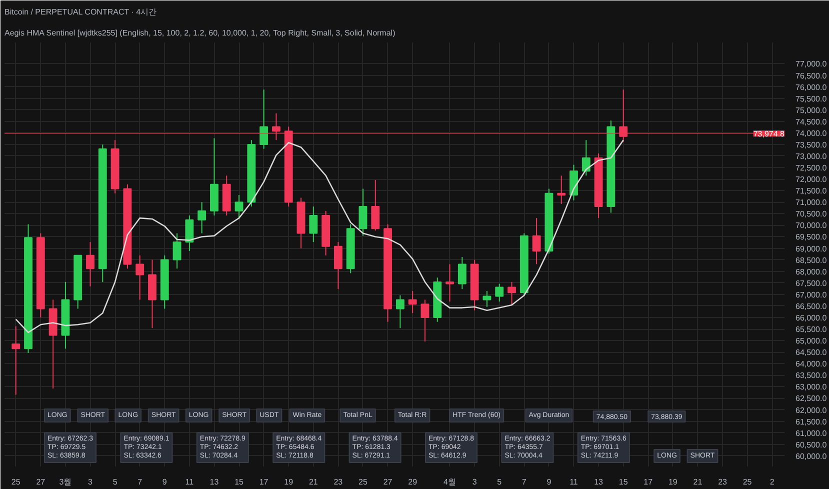 The height and width of the screenshot is (489, 829). Describe the element at coordinates (812, 156) in the screenshot. I see `y-tick-label: 73,000.0` at that location.